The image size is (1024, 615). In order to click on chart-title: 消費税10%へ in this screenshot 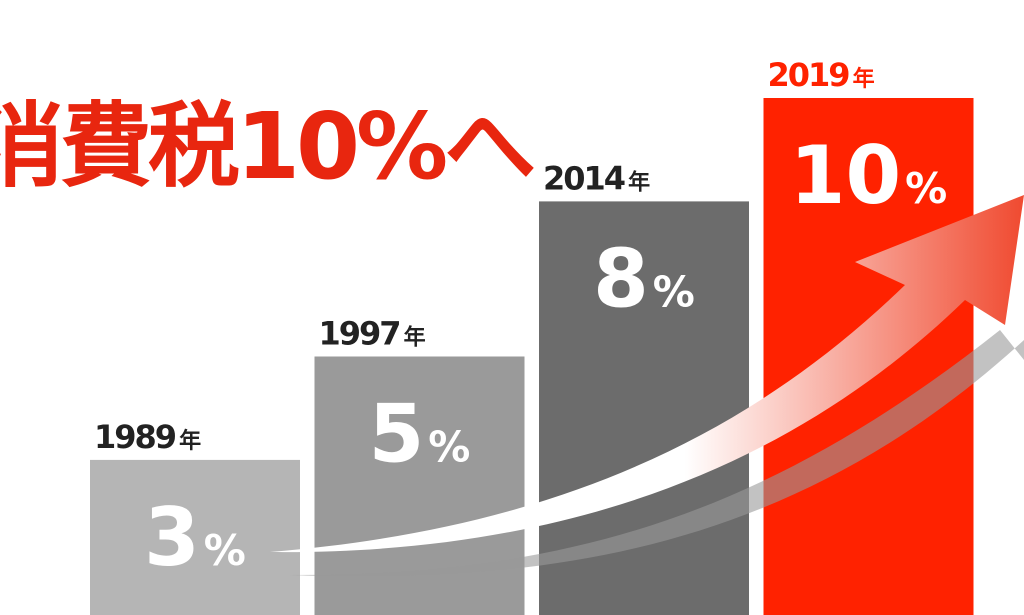, I will do `click(267, 146)`.